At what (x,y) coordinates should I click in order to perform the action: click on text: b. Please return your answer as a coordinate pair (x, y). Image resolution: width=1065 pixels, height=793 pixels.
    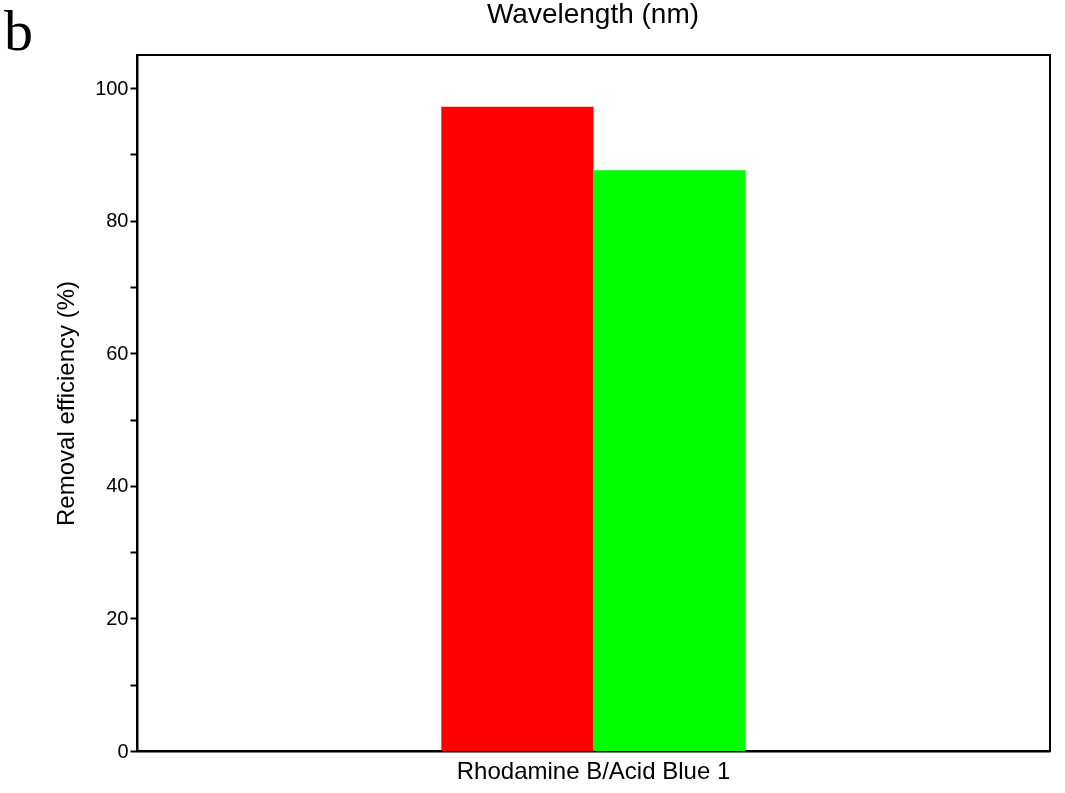
    Looking at the image, I should click on (18, 31).